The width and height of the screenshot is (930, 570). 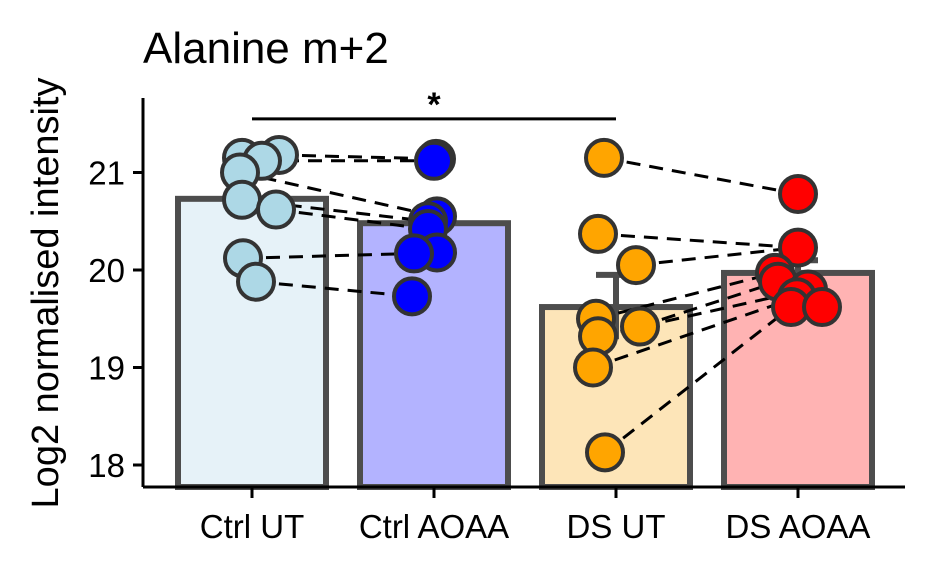 I want to click on y-tick-label-21: 21, so click(x=106, y=173).